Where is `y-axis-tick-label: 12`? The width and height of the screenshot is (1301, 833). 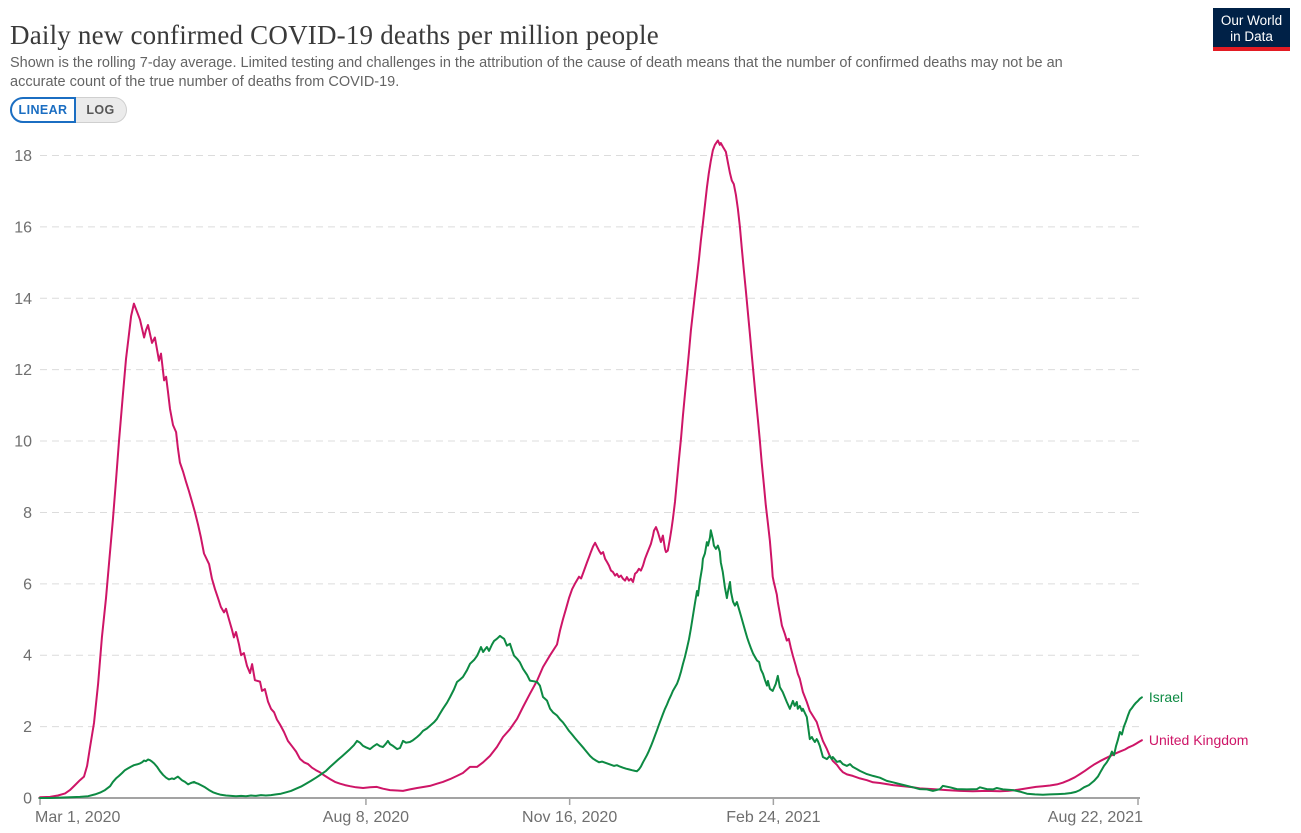
y-axis-tick-label: 12 is located at coordinates (23, 370).